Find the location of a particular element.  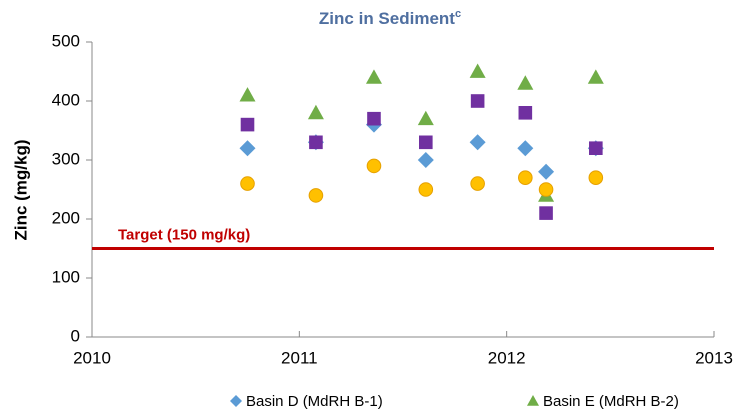

chart-title: Zinc in Sedimentc is located at coordinates (390, 18).